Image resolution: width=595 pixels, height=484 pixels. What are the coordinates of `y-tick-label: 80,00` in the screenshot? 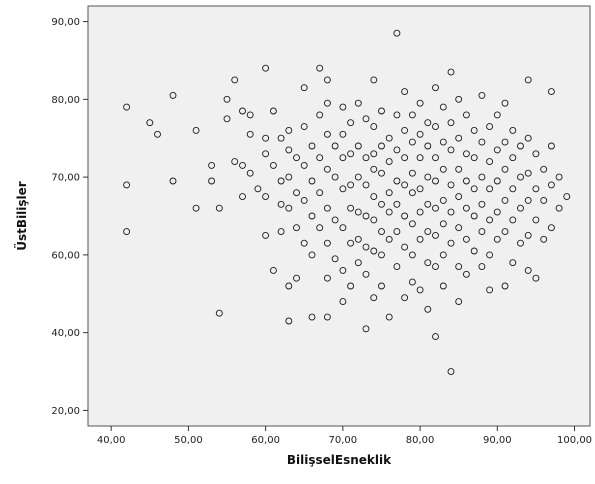 It's located at (65, 100).